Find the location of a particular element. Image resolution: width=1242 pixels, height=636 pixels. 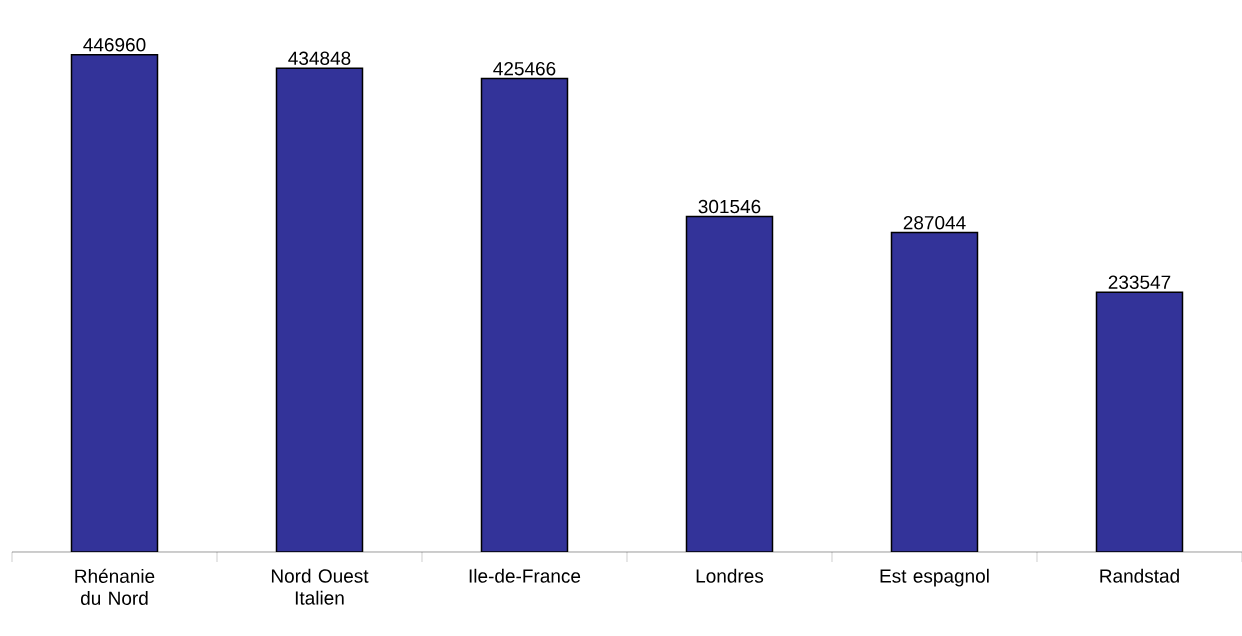

data-label: 425466 is located at coordinates (524, 68).